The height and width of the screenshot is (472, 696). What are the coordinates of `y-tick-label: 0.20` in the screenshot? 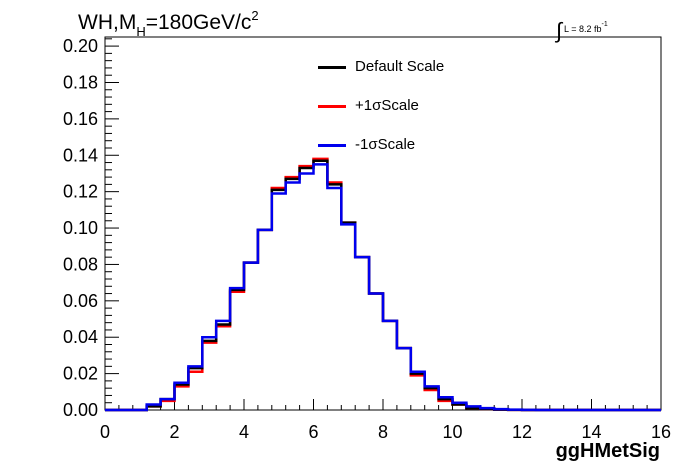 It's located at (80, 46).